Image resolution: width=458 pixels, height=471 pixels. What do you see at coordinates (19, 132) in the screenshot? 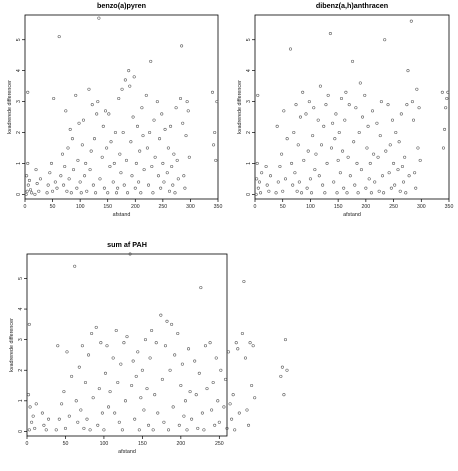
I see `y-tick-label: 2` at bounding box center [19, 132].